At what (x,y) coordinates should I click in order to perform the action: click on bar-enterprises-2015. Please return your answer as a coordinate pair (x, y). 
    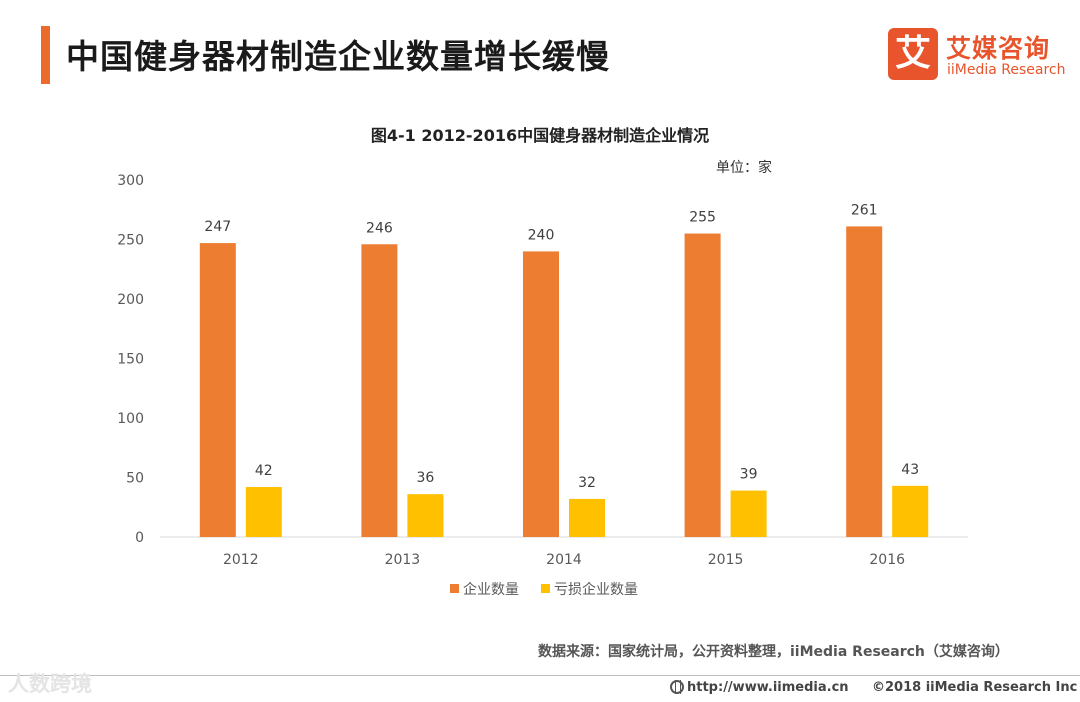
    Looking at the image, I should click on (702, 385).